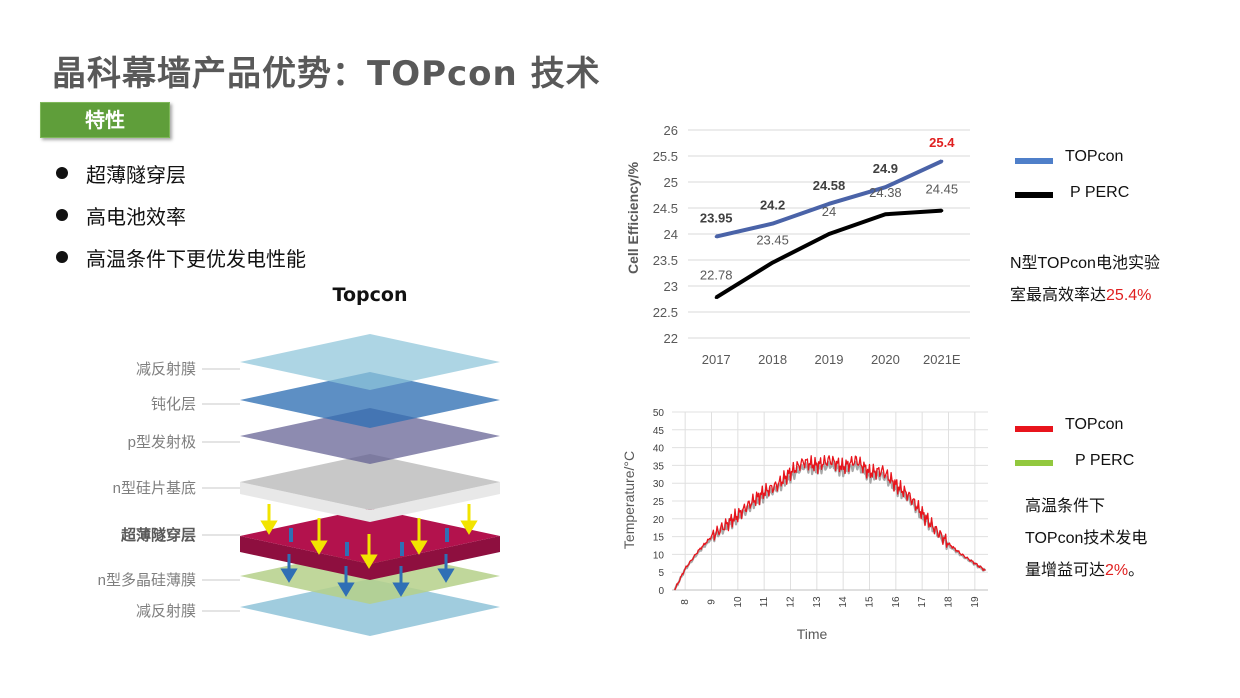 Image resolution: width=1240 pixels, height=698 pixels. What do you see at coordinates (716, 359) in the screenshot?
I see `x-tick-label: 2017` at bounding box center [716, 359].